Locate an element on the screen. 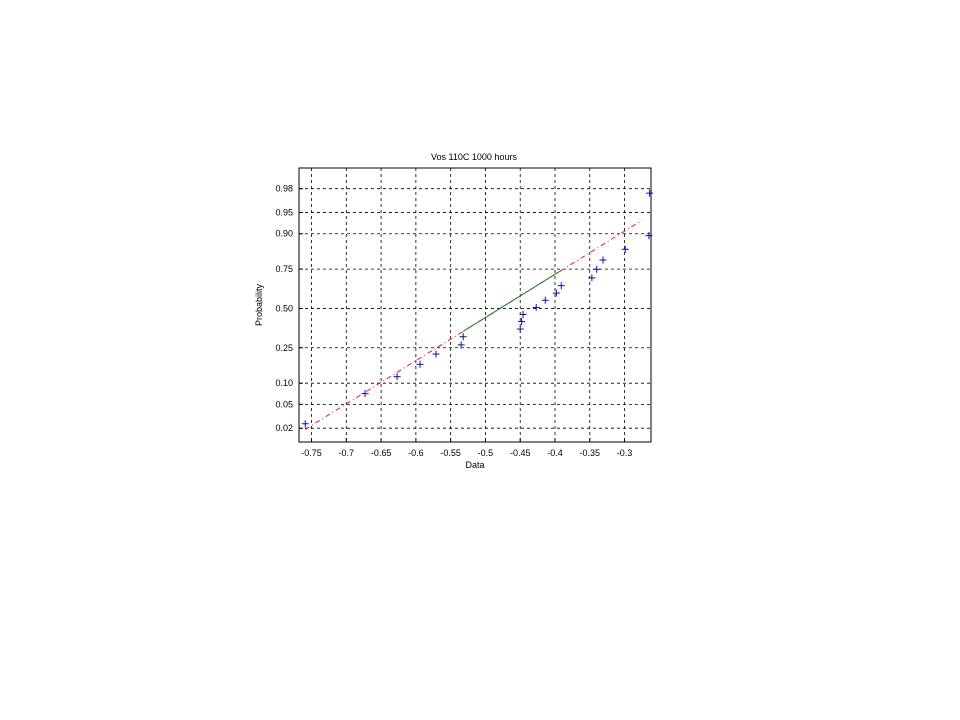 The image size is (960, 720). y-tick-label: 0.95 is located at coordinates (284, 213).